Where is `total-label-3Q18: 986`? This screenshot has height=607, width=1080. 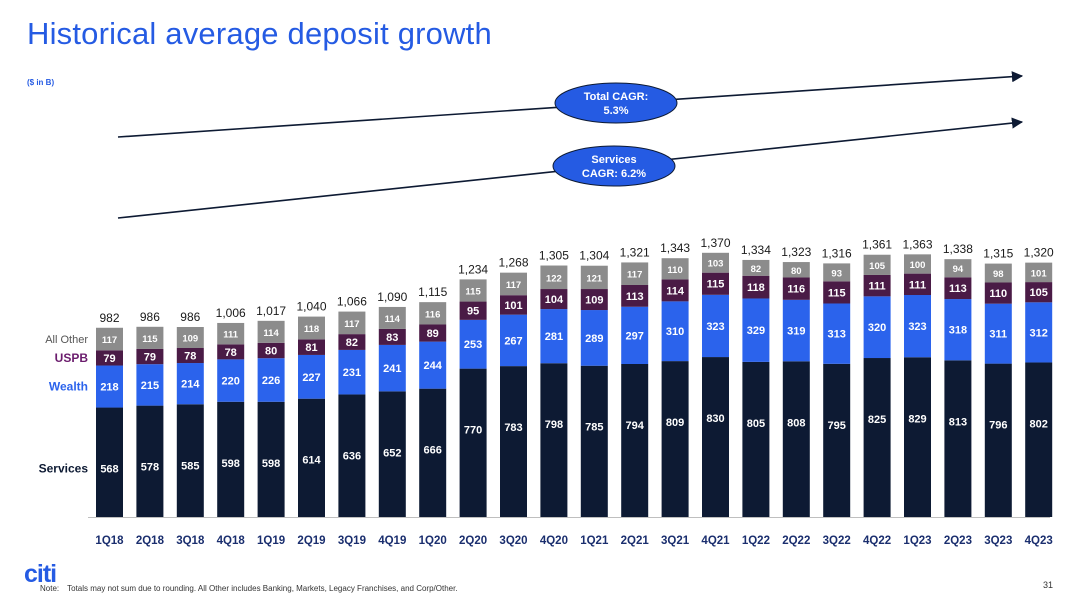 total-label-3Q18: 986 is located at coordinates (190, 317).